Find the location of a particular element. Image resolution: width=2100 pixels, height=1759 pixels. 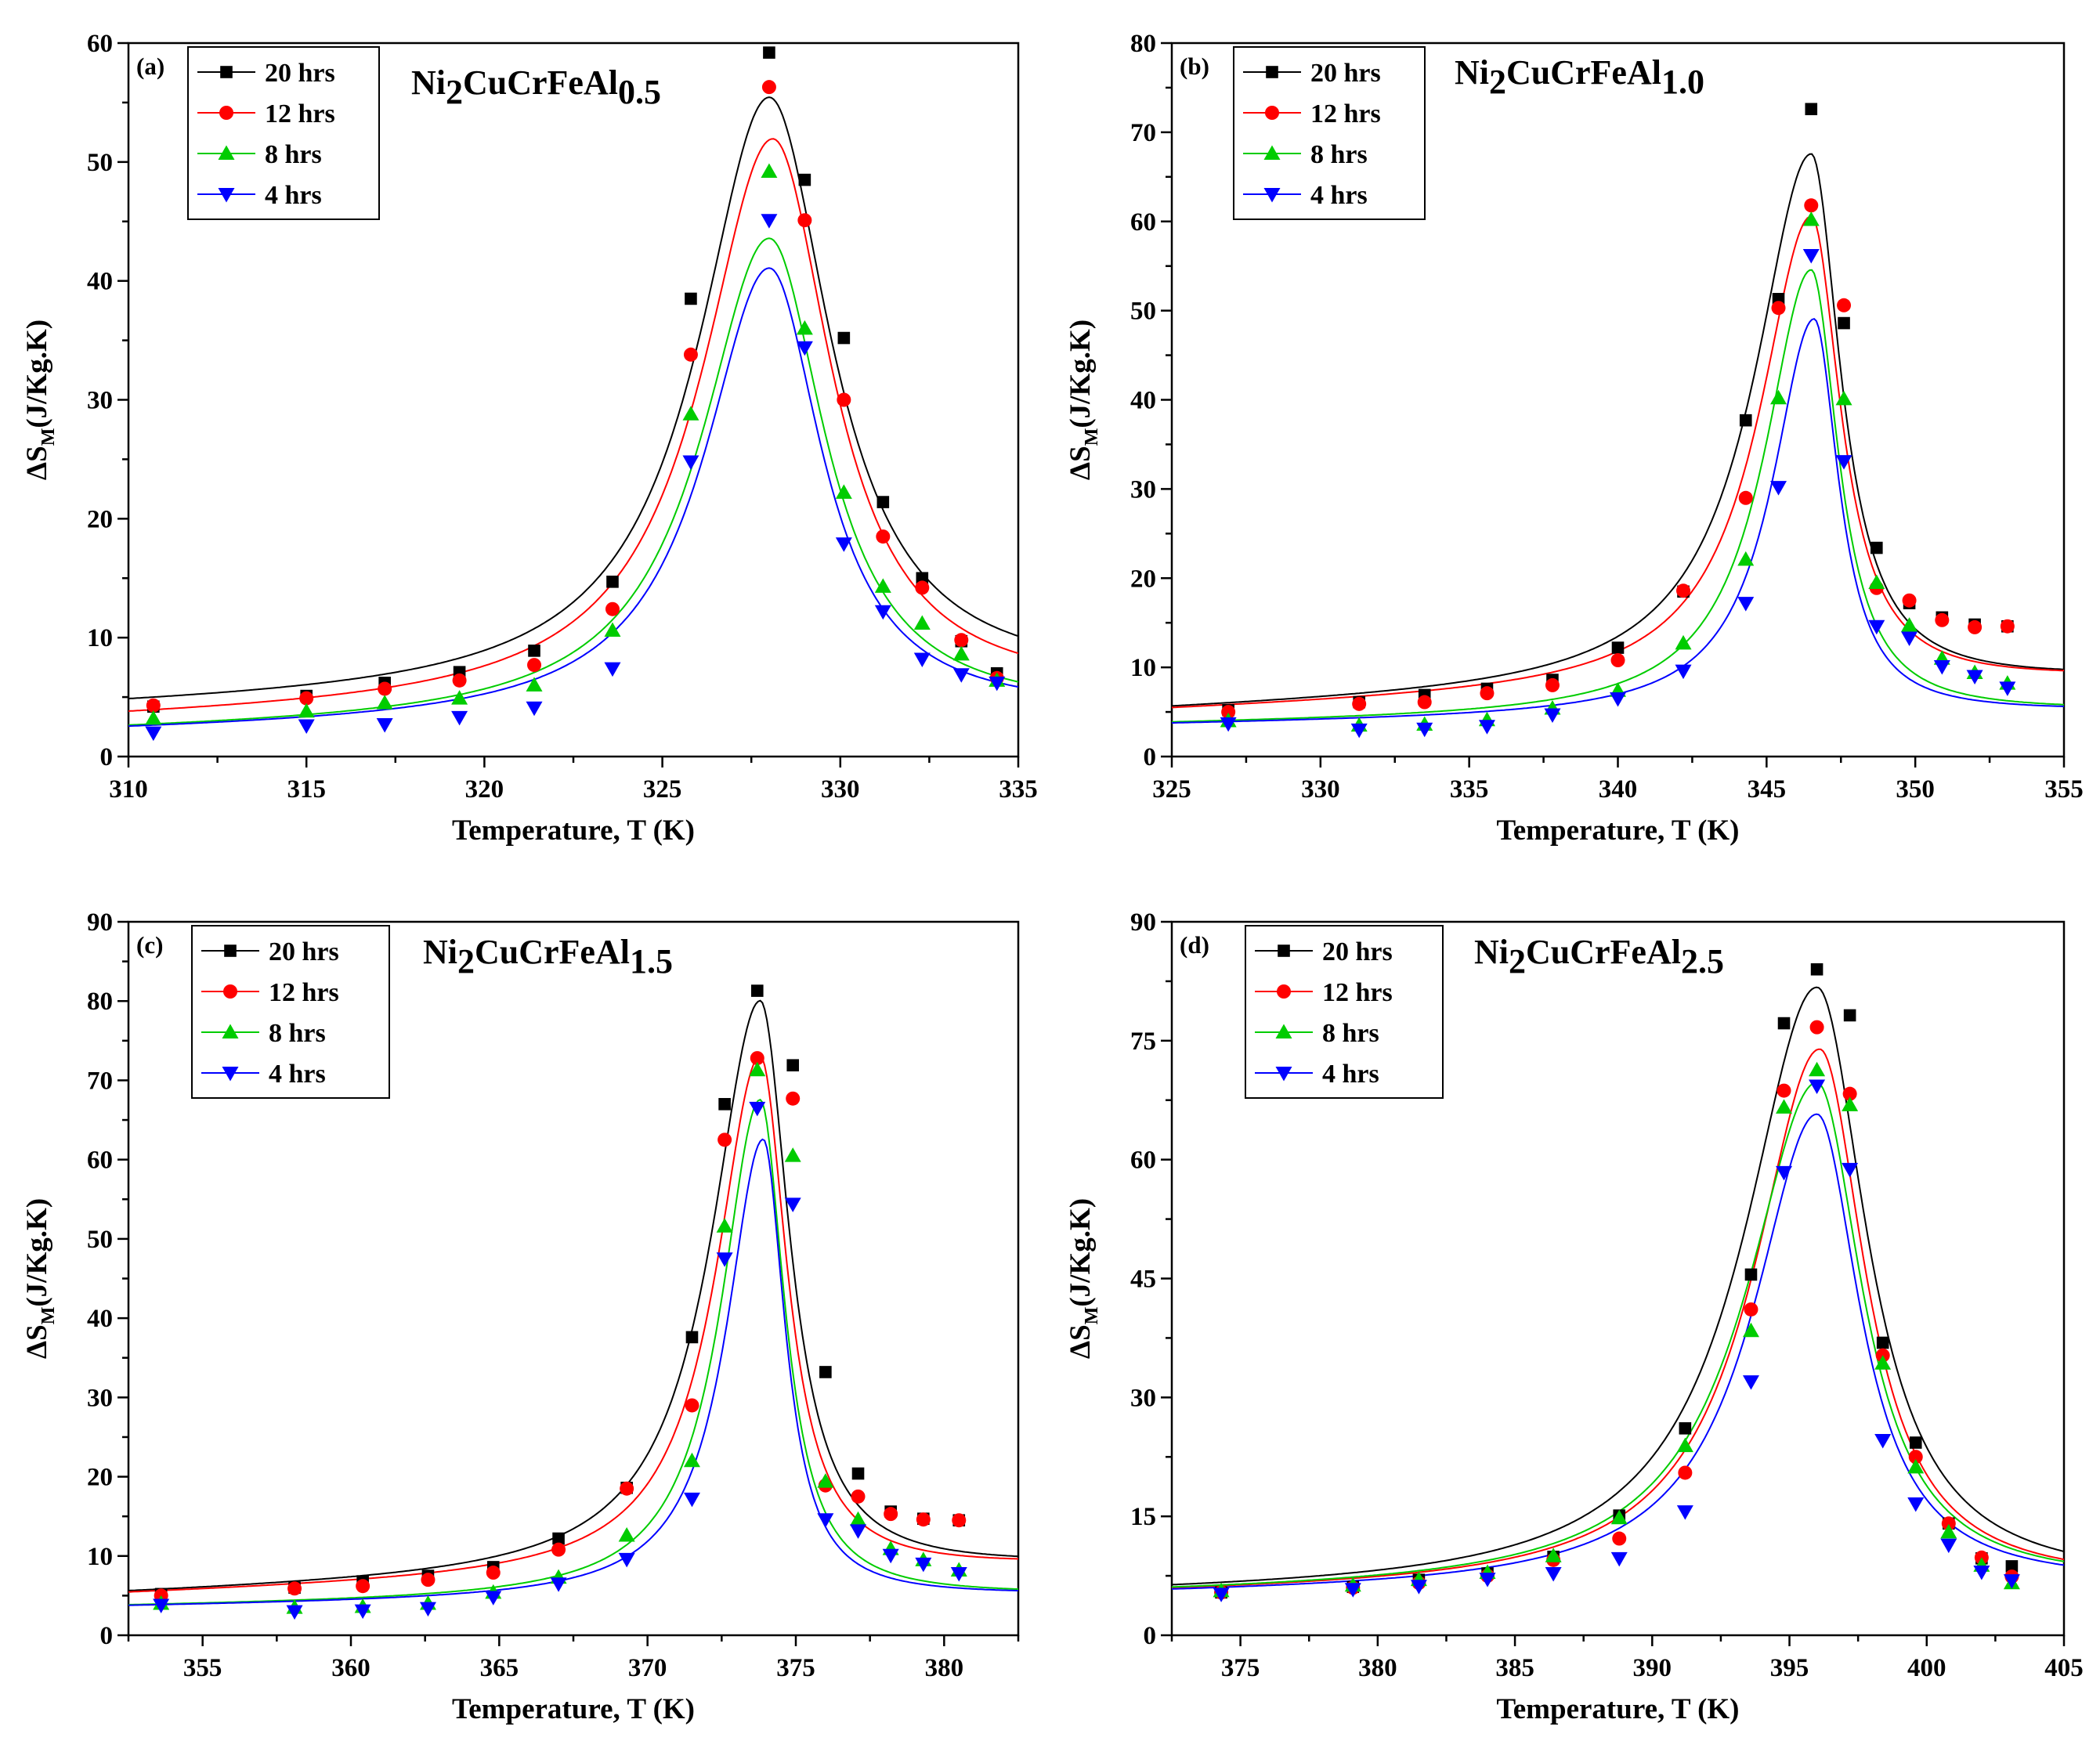

x-tick-label: 340 is located at coordinates (1618, 789).